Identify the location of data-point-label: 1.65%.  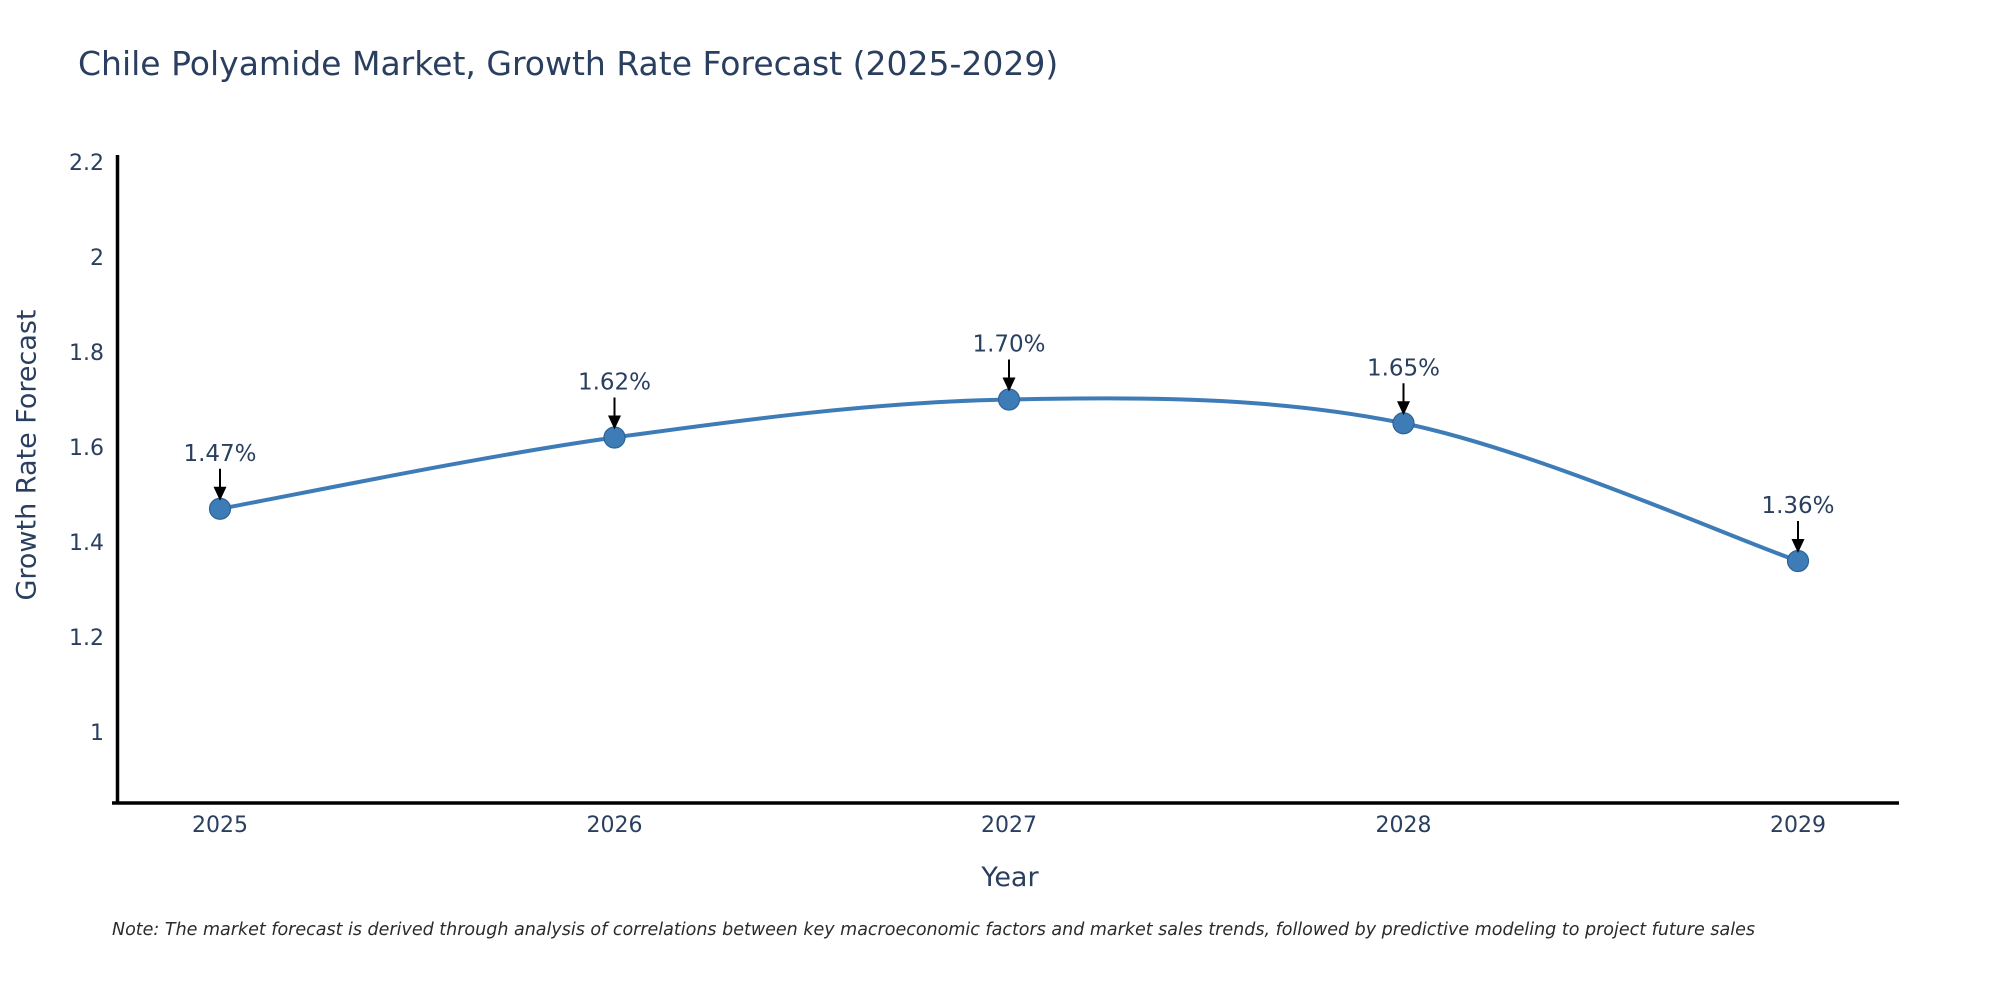
(1403, 368).